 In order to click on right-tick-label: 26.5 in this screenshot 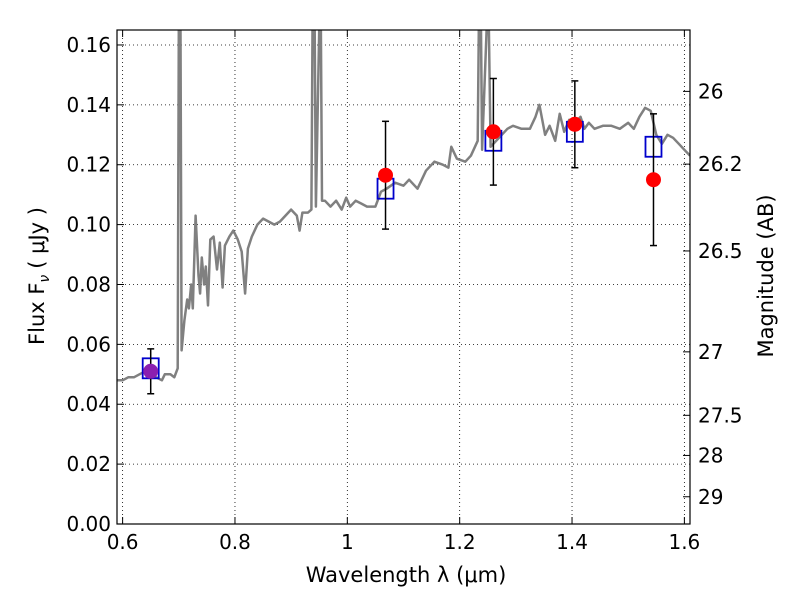, I will do `click(720, 251)`.